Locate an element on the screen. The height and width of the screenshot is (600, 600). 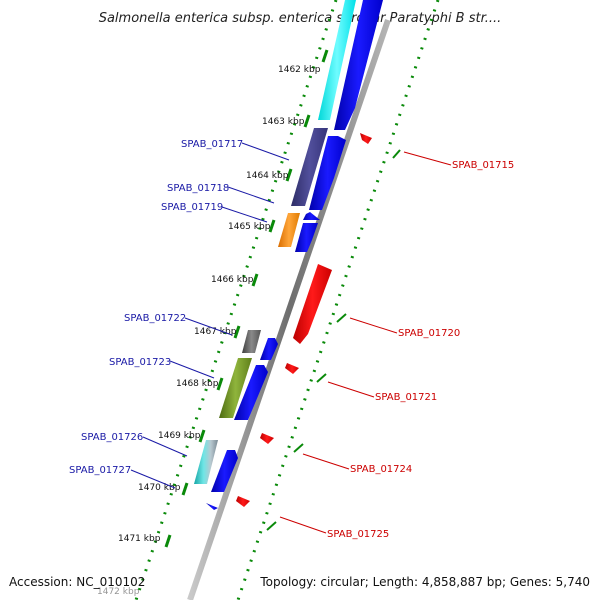
tick-label-1472: 1472 kbp is located at coordinates (118, 592).